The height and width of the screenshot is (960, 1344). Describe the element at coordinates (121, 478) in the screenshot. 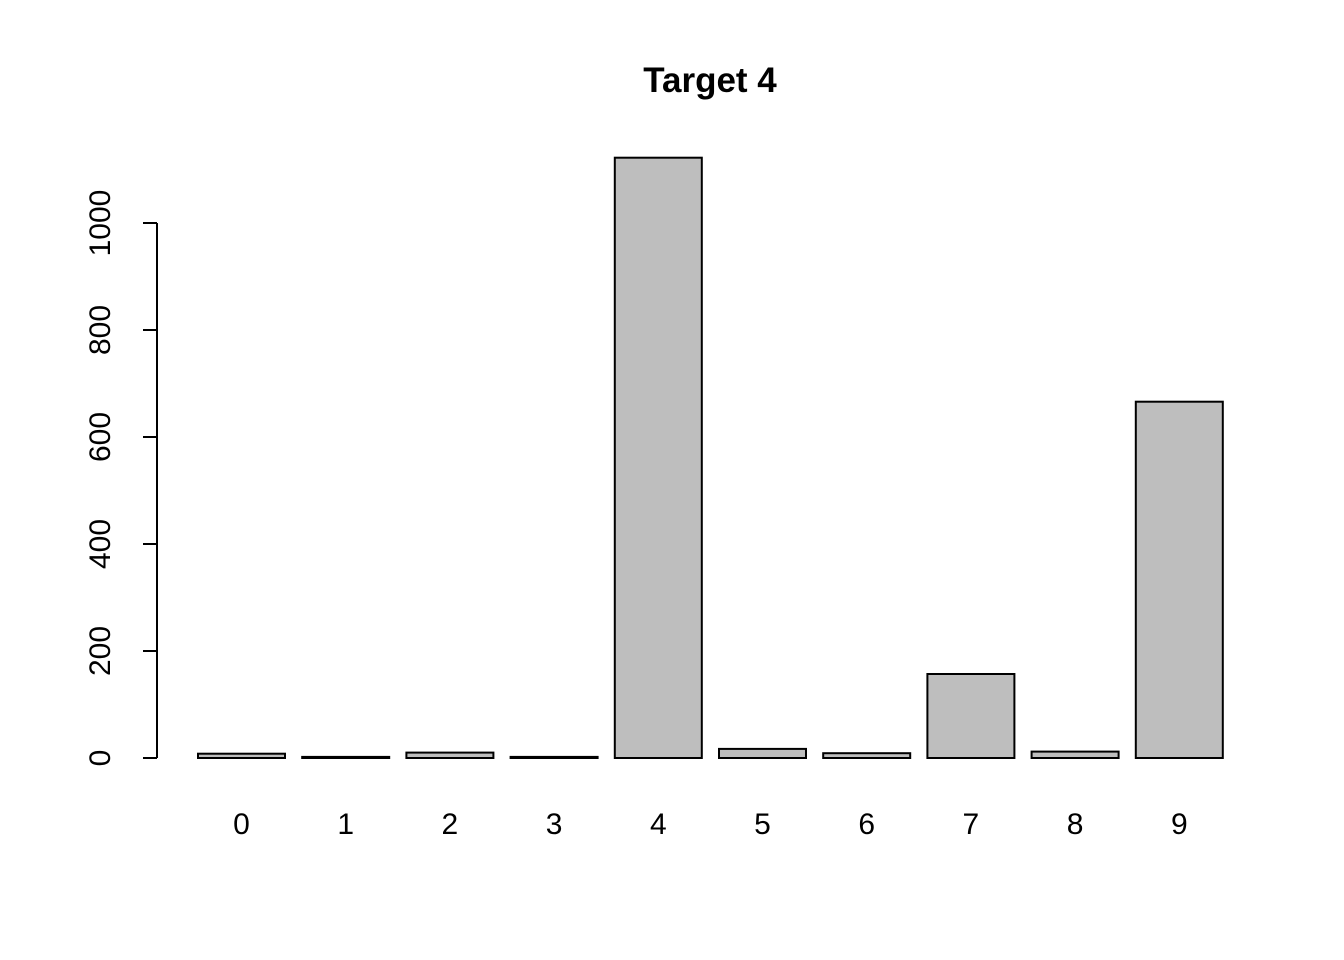

I see `y-axis: 0 200 400 600 800 1000` at that location.